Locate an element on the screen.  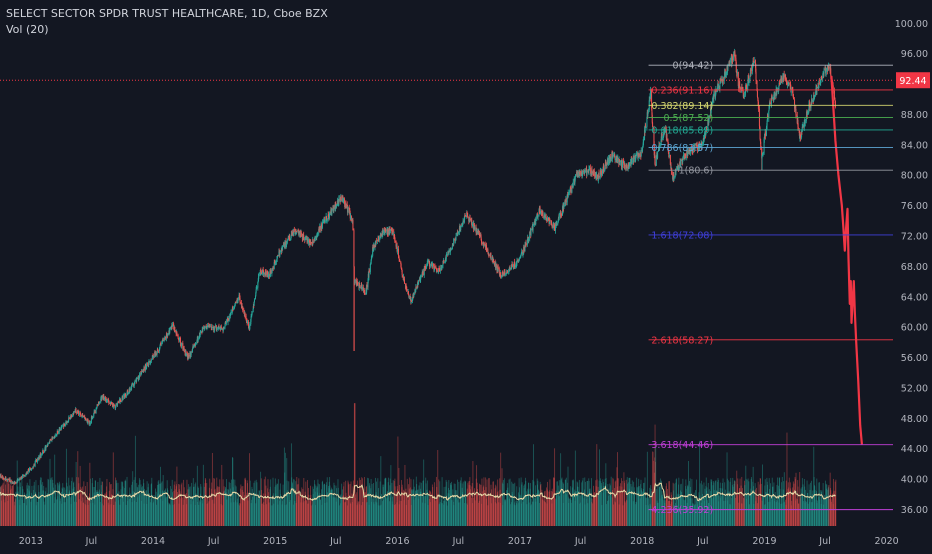
price-tick-label: 84.00 is located at coordinates (914, 145).